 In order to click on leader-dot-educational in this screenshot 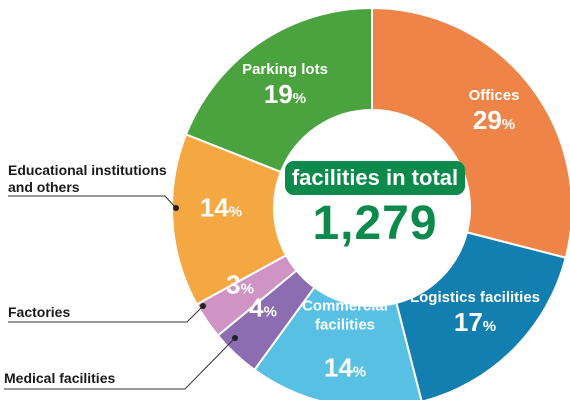, I will do `click(176, 208)`.